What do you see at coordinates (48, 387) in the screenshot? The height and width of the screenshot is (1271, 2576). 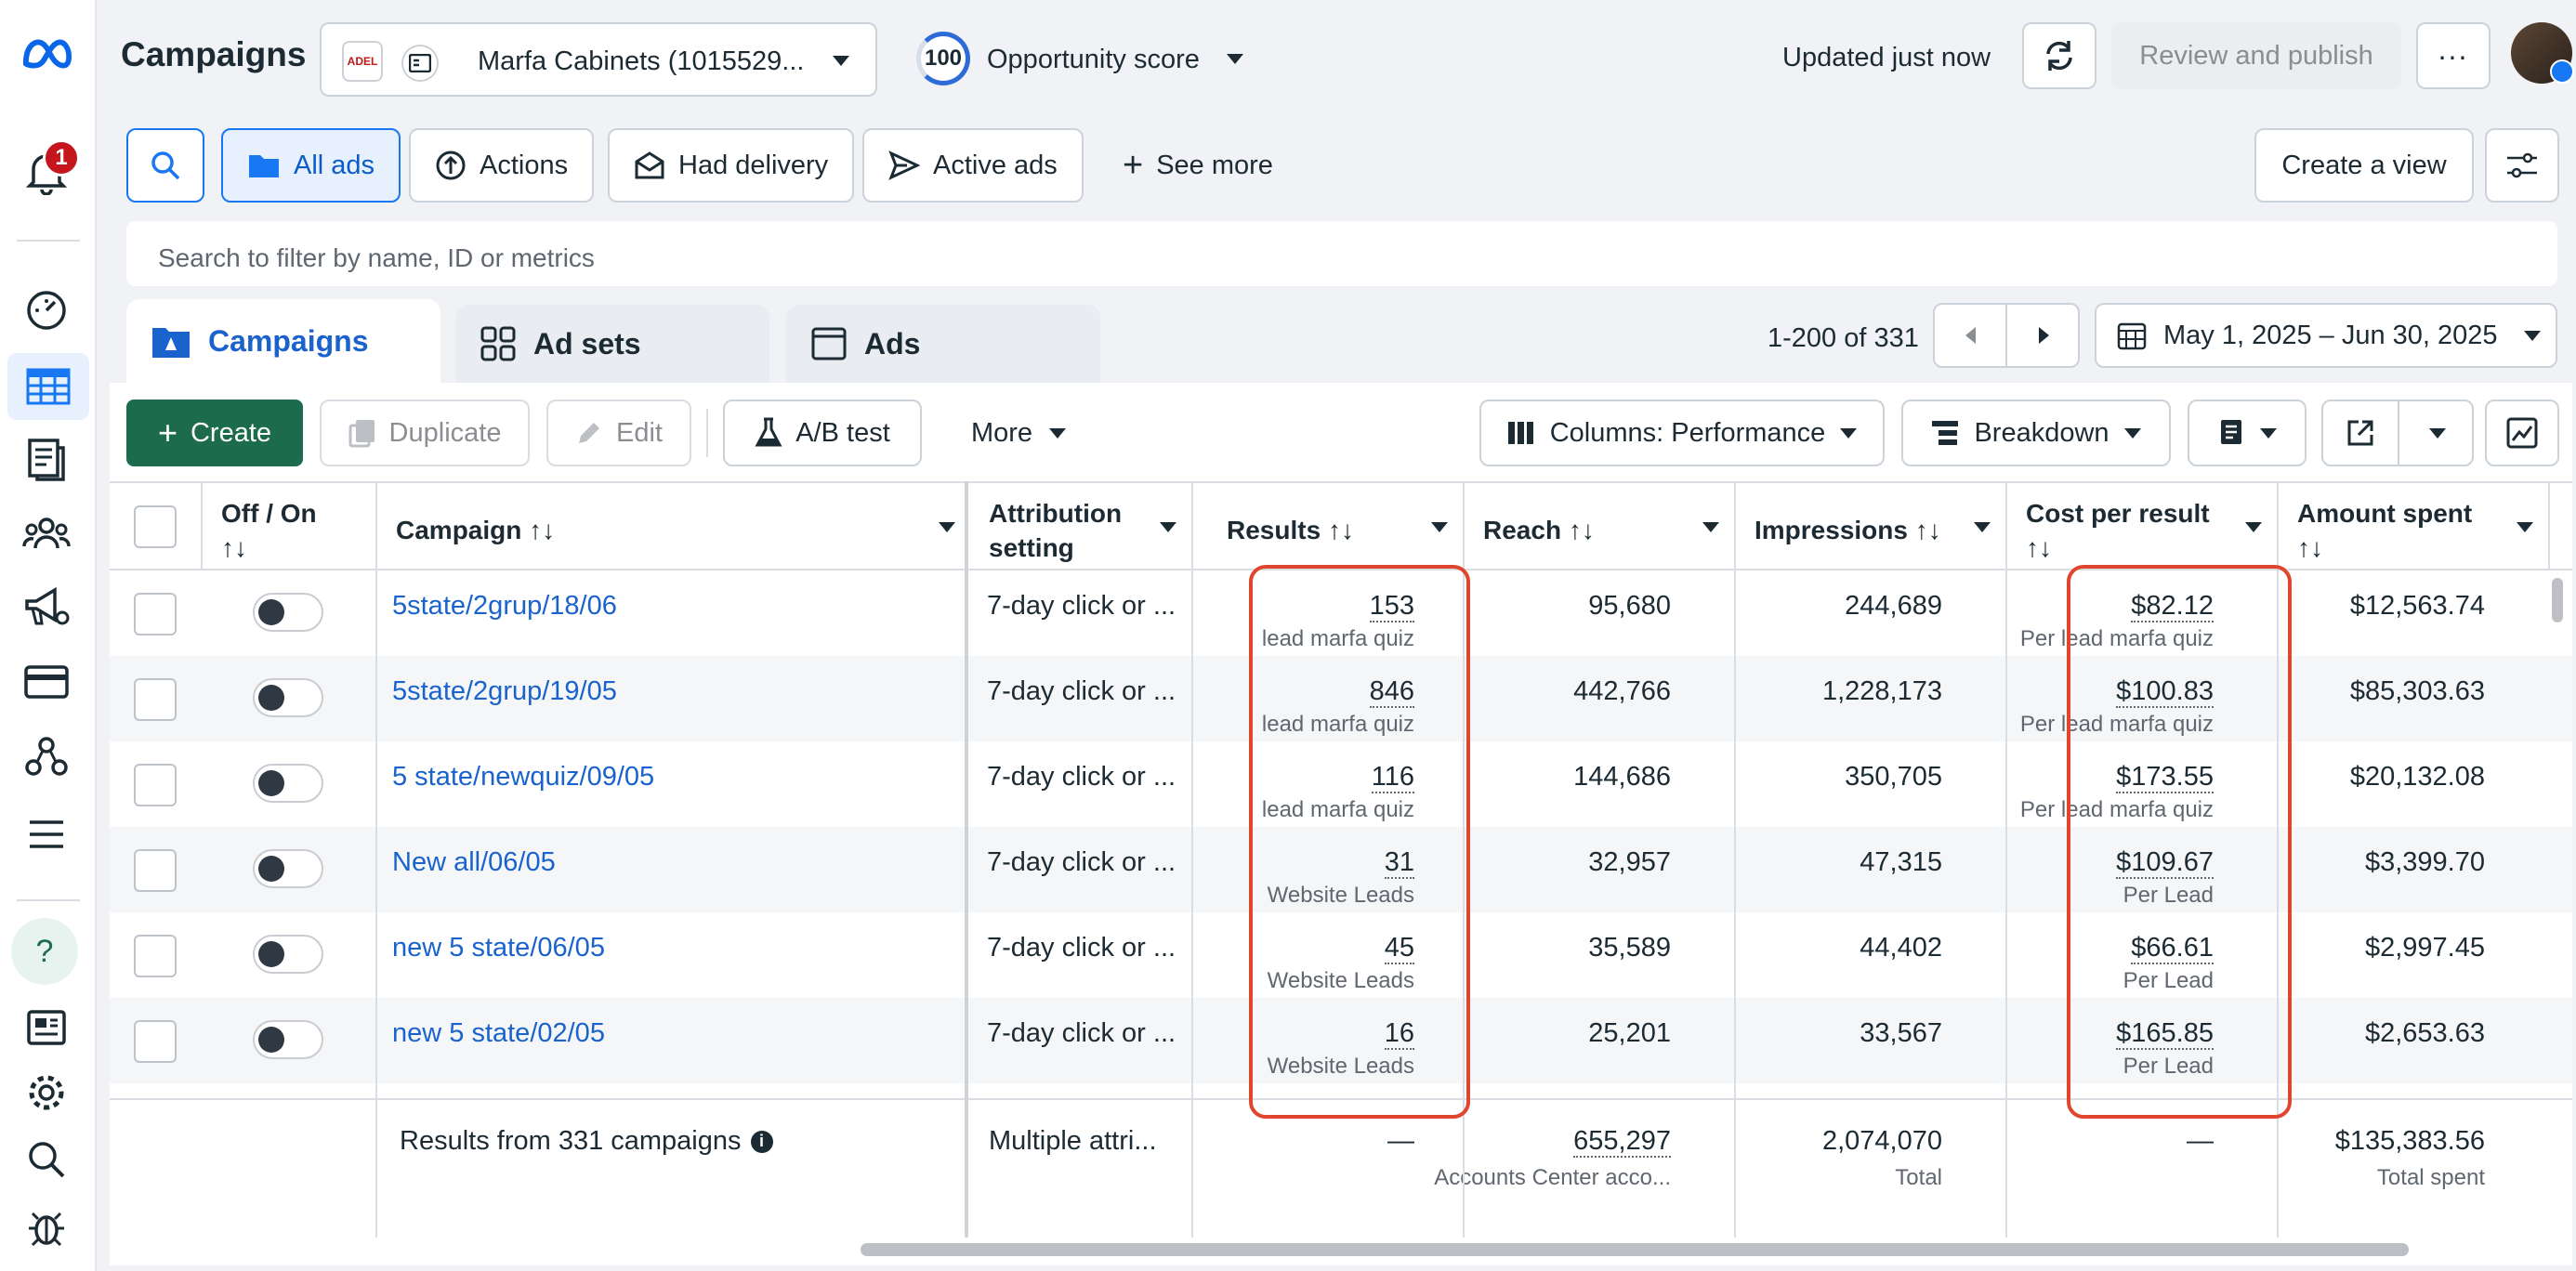 I see `ads-manager-table-icon` at bounding box center [48, 387].